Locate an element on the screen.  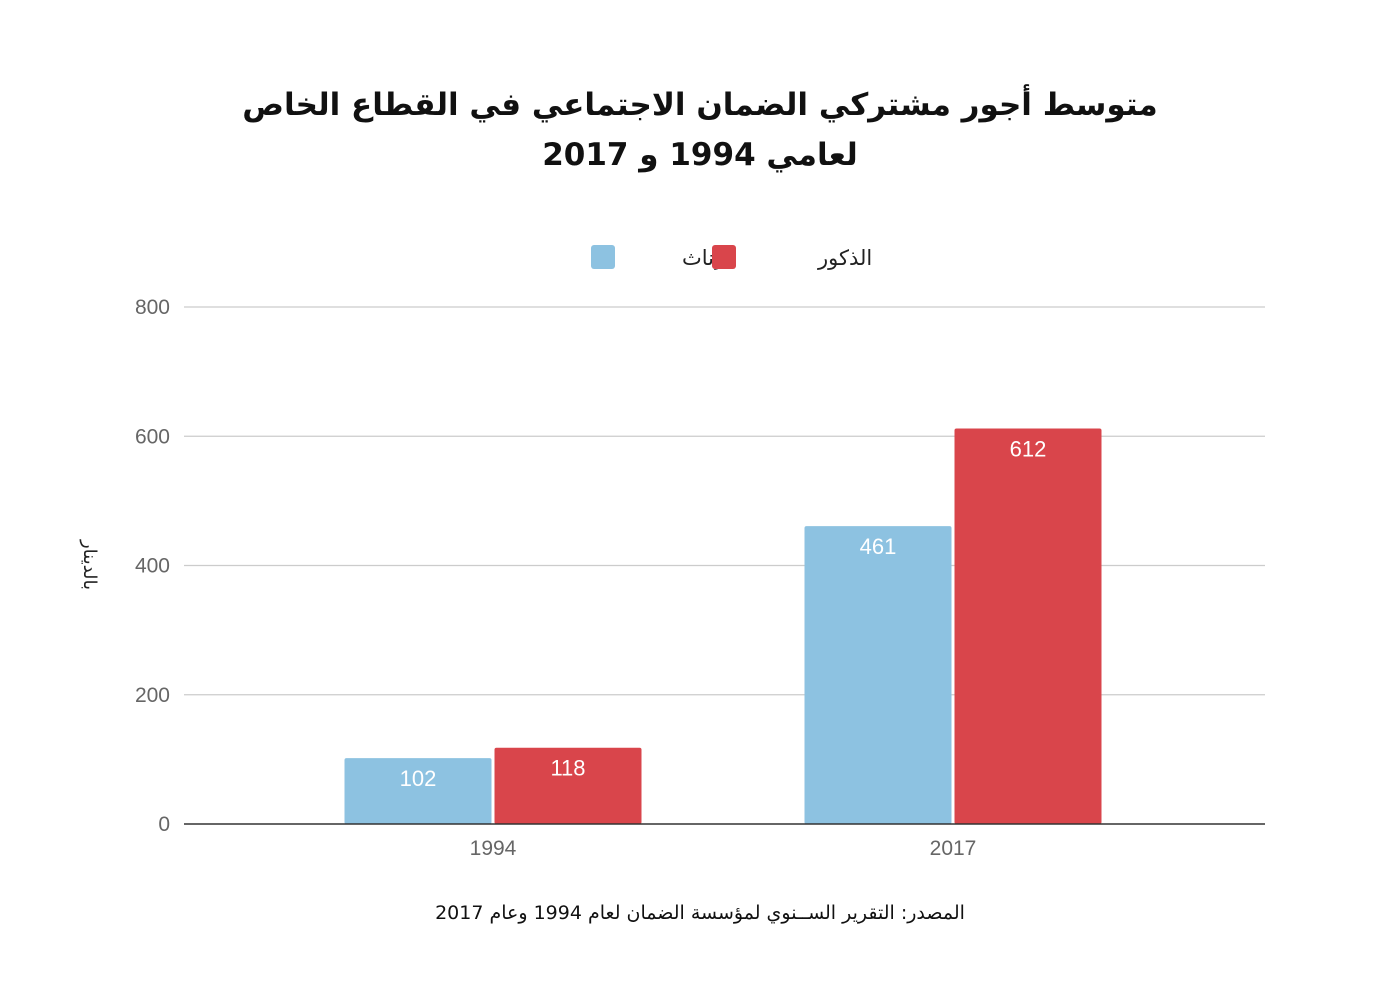
chart-title-line-2: لعامي 1994 و 2017 is located at coordinates (700, 155).